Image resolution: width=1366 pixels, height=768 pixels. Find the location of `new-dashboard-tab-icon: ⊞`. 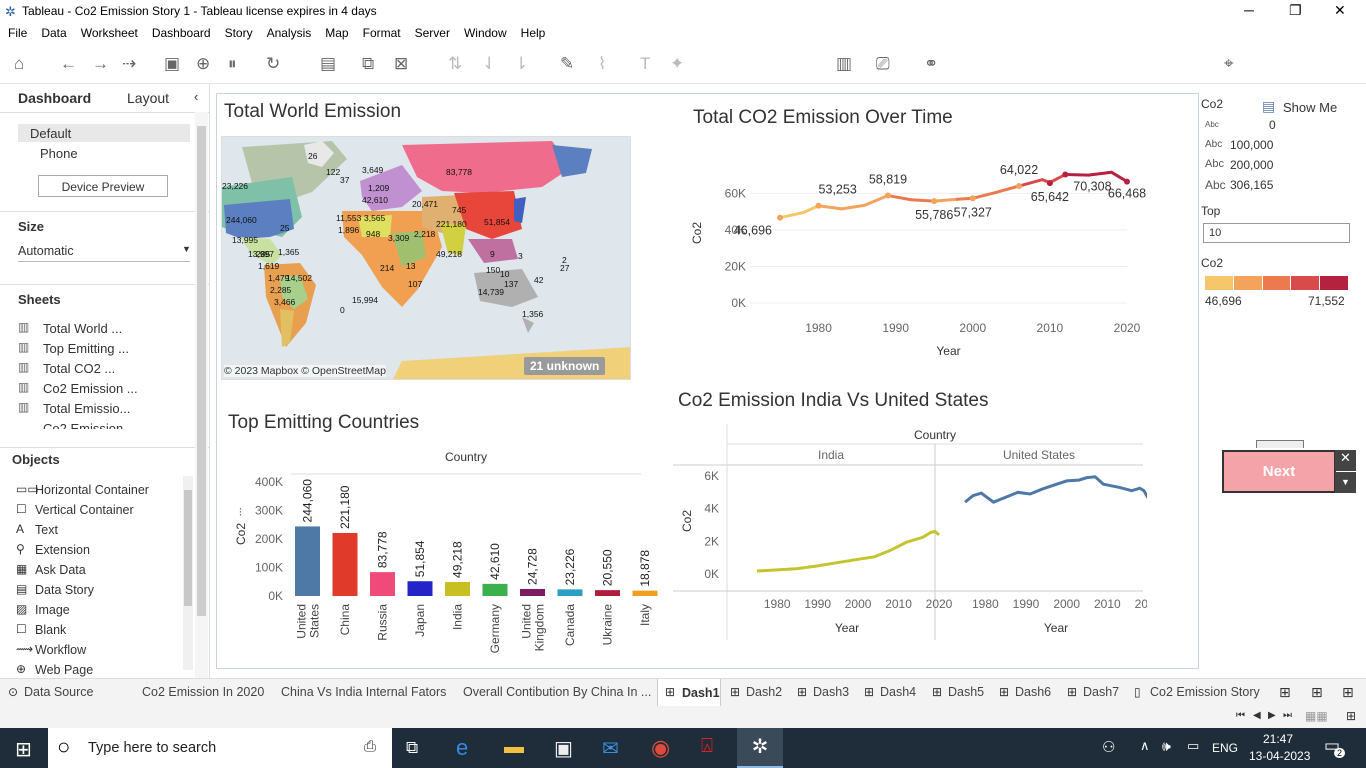

new-dashboard-tab-icon: ⊞ is located at coordinates (1317, 692).